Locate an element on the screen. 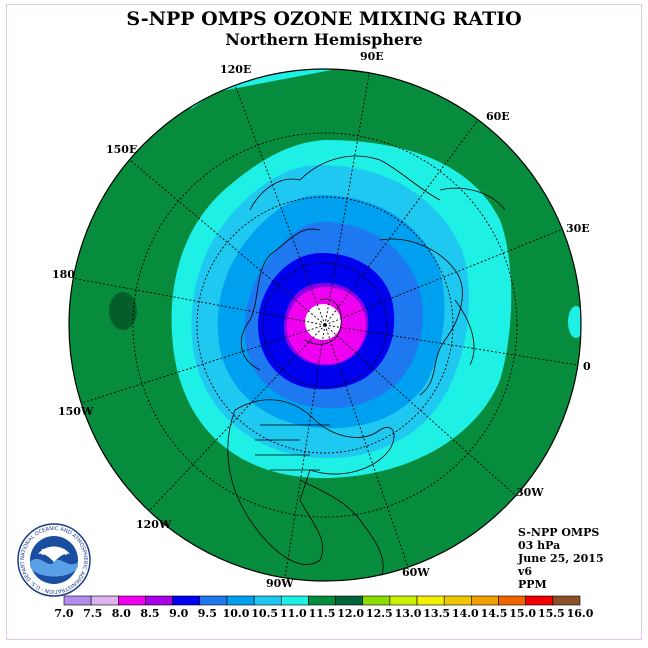 The width and height of the screenshot is (648, 648). info-level: 03 hPa is located at coordinates (539, 545).